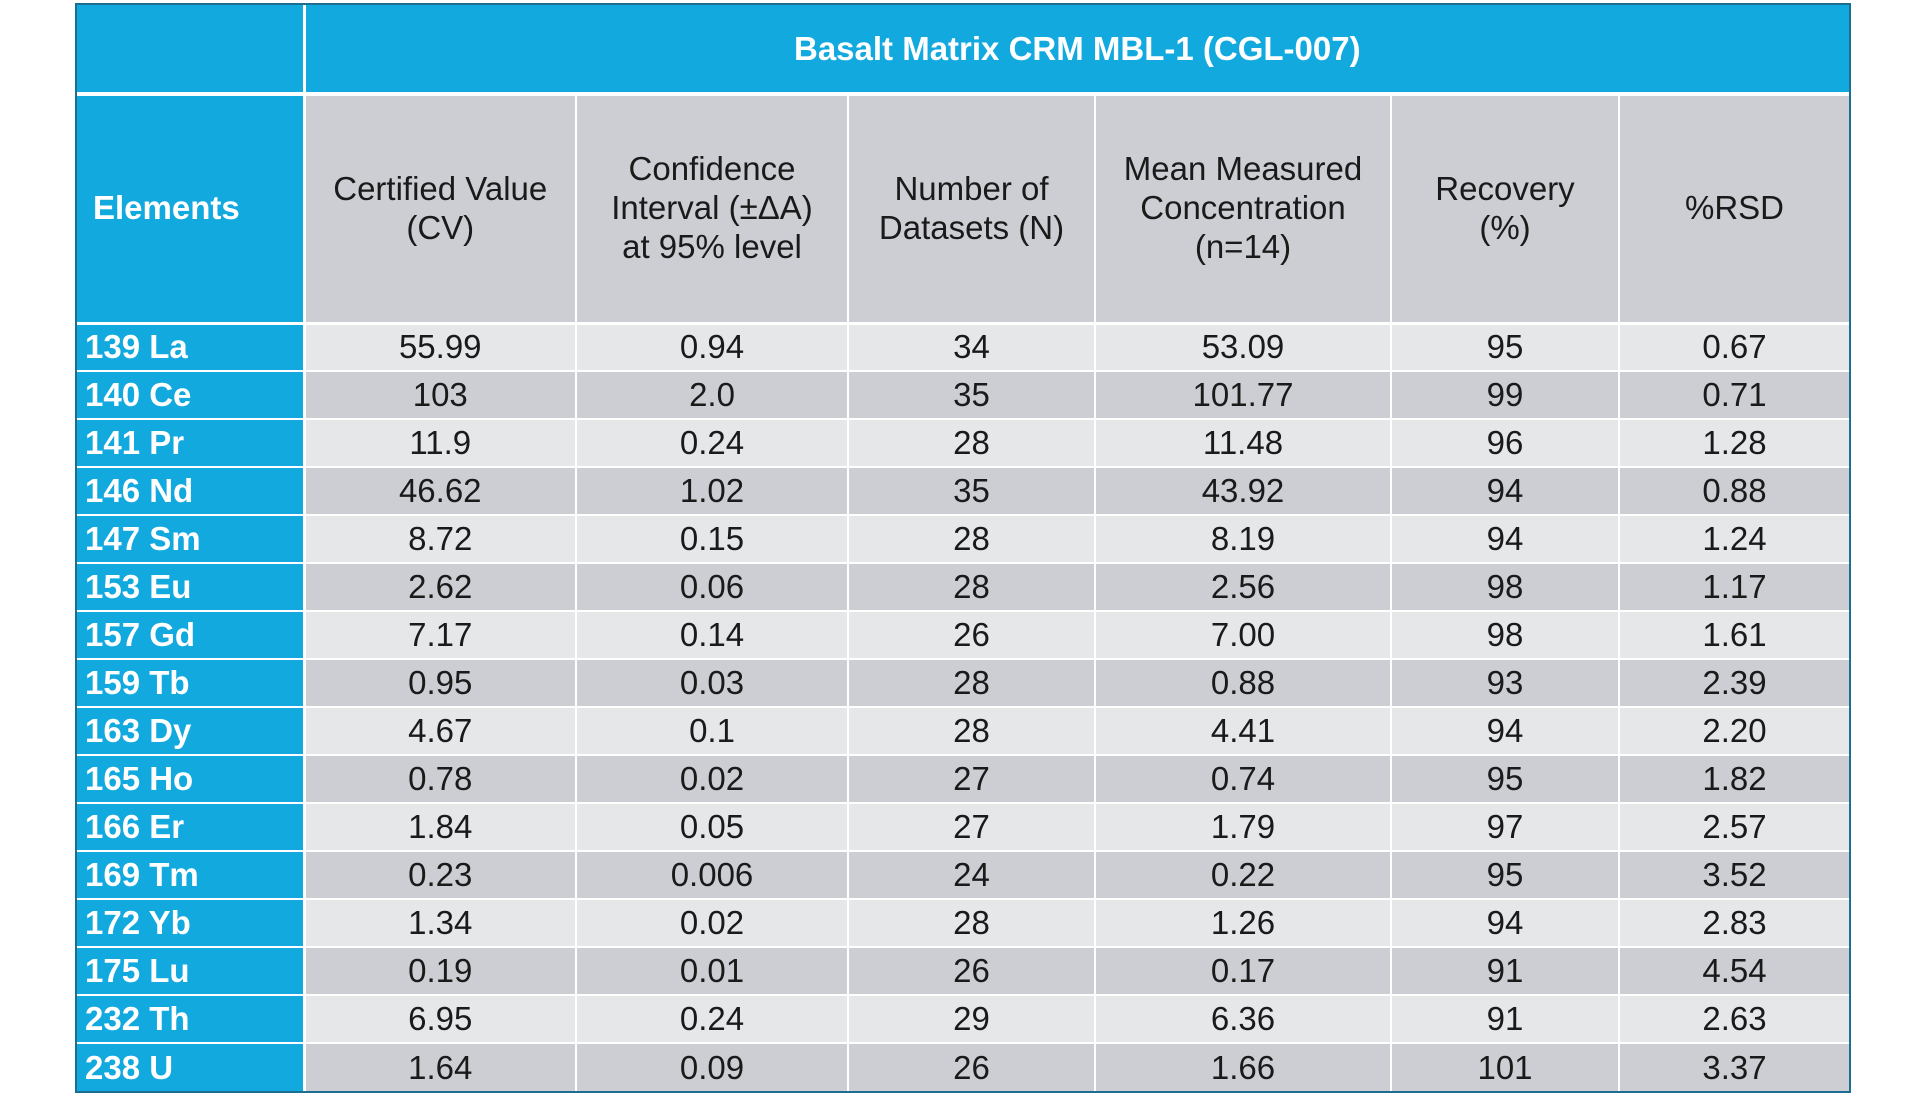 The image size is (1920, 1105). I want to click on mean-measured-cell: 0.88, so click(1243, 683).